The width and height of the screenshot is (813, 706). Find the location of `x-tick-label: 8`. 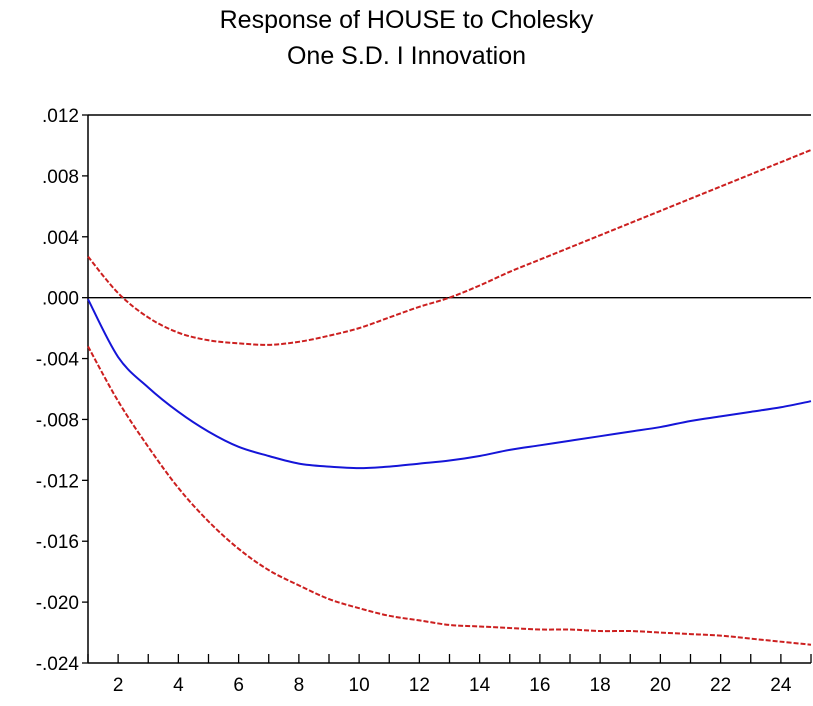

x-tick-label: 8 is located at coordinates (299, 685).